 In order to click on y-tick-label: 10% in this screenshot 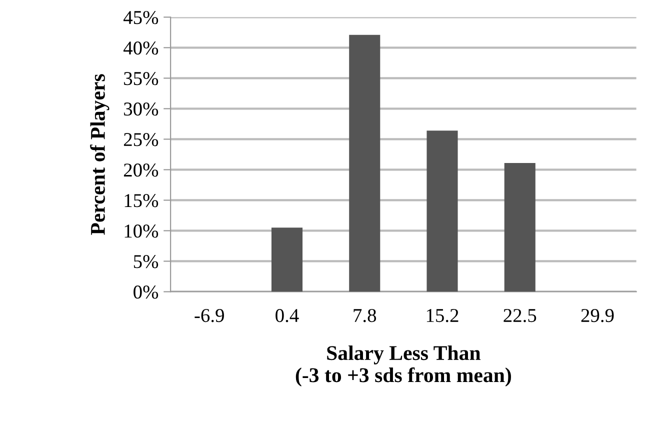, I will do `click(141, 231)`.